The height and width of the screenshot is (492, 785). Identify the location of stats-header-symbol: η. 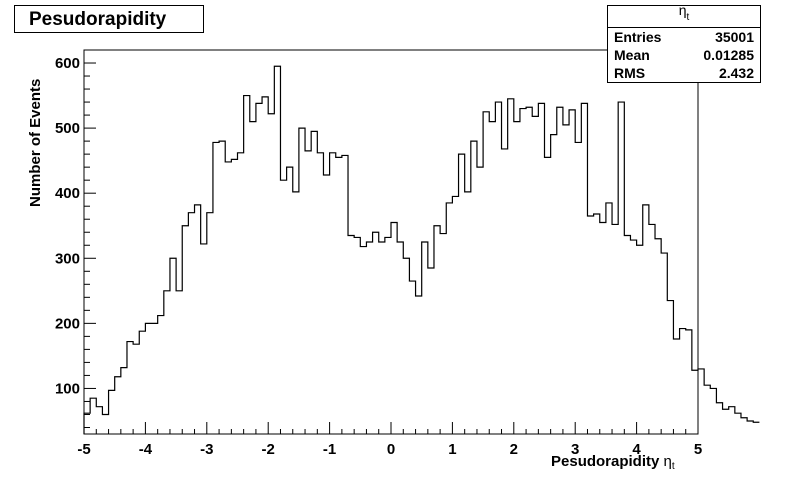
(682, 10).